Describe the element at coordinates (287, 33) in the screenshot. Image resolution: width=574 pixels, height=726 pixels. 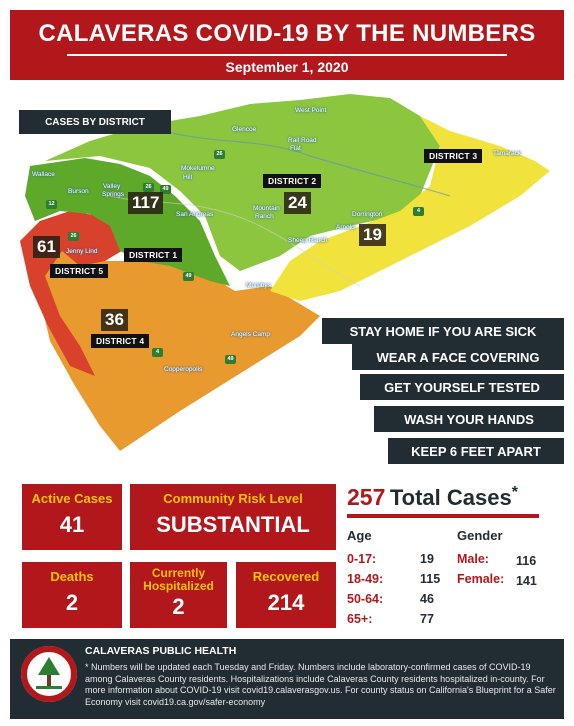
I see `page-title: CALAVERAS COVID-19 BY THE NUMBERS` at that location.